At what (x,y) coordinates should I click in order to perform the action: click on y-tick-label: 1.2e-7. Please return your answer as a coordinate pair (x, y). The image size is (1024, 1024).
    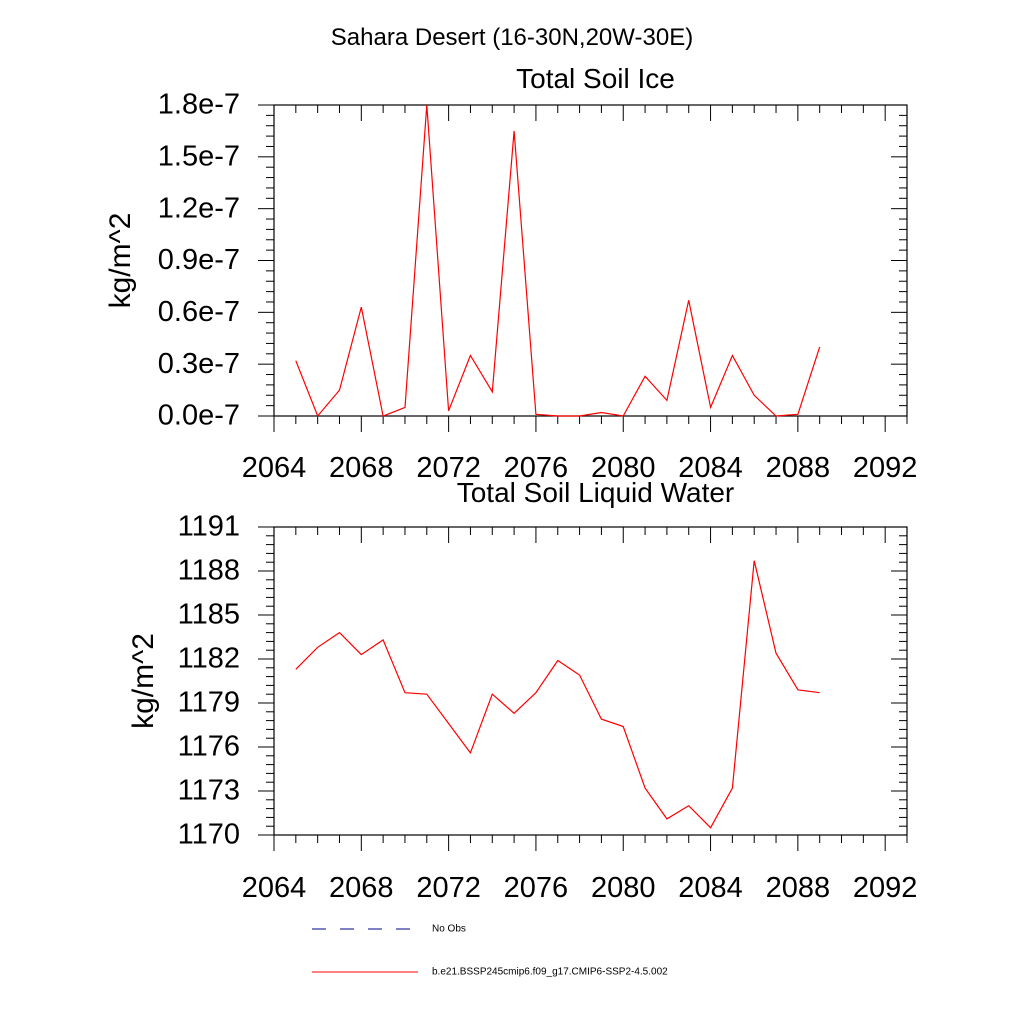
    Looking at the image, I should click on (199, 208).